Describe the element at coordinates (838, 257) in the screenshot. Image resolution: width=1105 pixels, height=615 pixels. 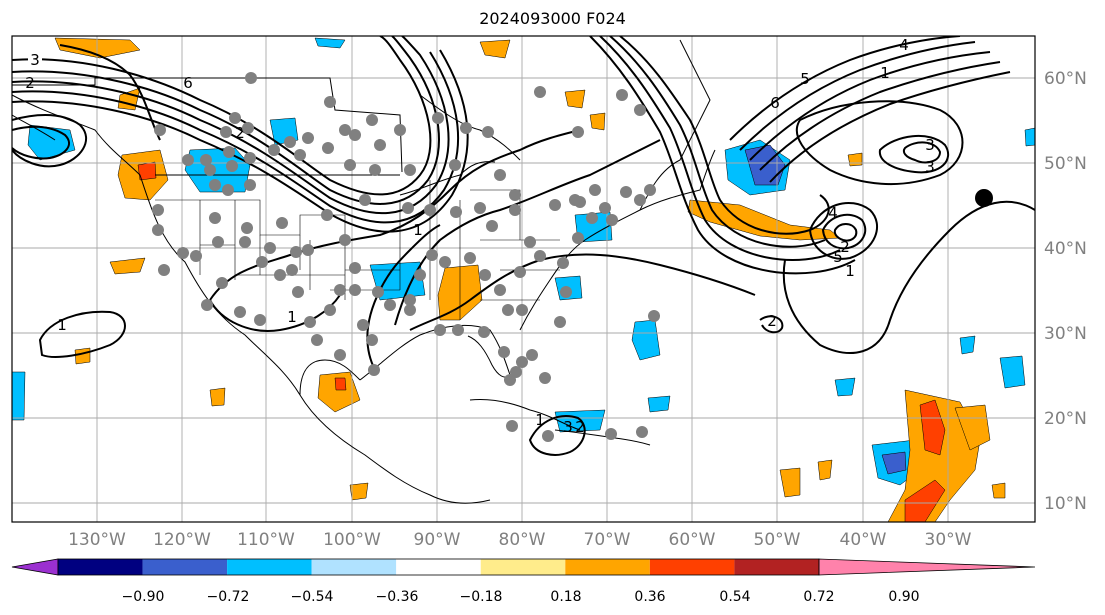
I see `contour-label: 5` at that location.